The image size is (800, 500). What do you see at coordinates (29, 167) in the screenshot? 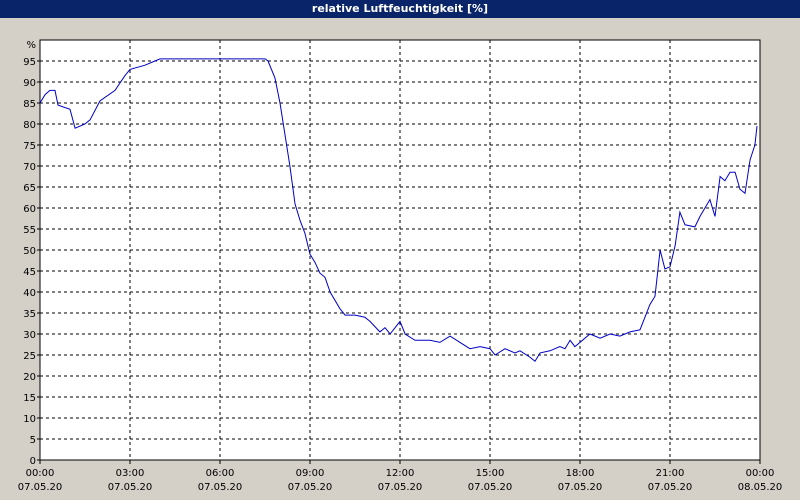
I see `y-tick-label: 70` at bounding box center [29, 167].